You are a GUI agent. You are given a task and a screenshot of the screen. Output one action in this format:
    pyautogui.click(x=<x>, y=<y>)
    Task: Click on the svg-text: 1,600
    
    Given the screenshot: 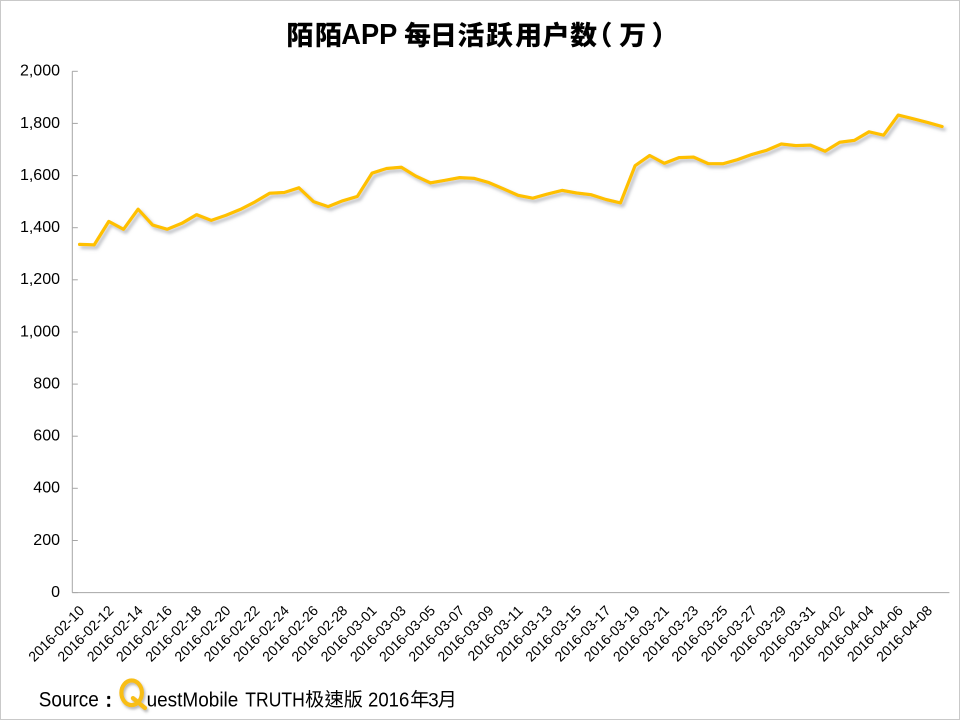 What is the action you would take?
    pyautogui.click(x=40, y=175)
    